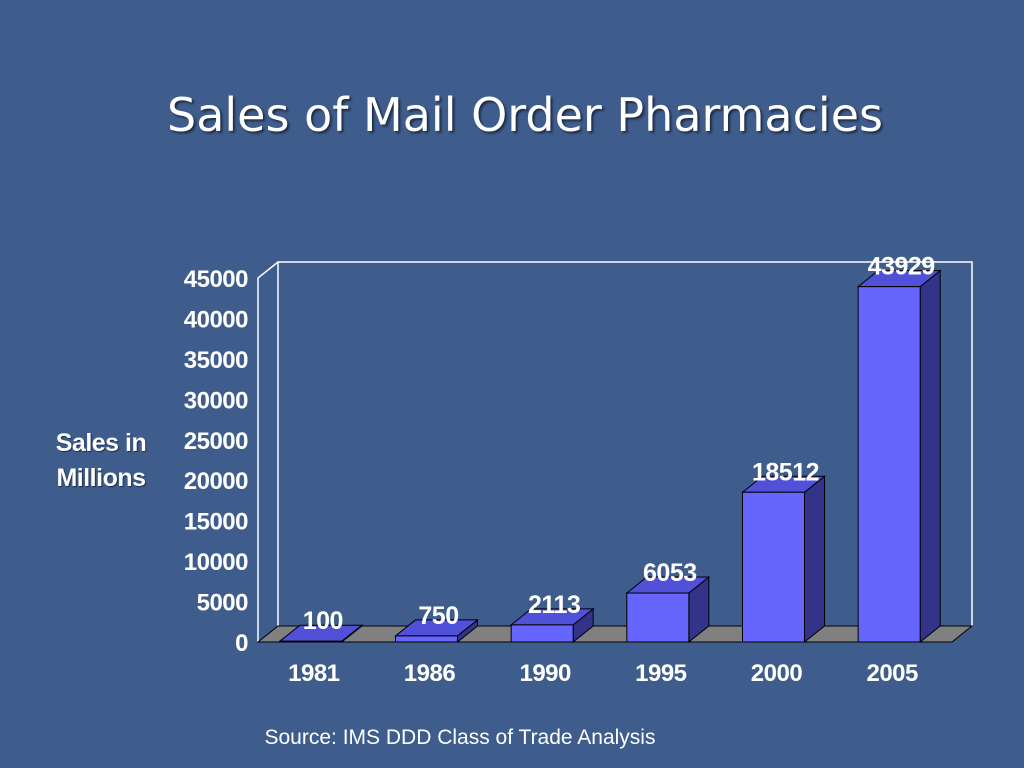  What do you see at coordinates (892, 673) in the screenshot?
I see `x-tick-label: 2005` at bounding box center [892, 673].